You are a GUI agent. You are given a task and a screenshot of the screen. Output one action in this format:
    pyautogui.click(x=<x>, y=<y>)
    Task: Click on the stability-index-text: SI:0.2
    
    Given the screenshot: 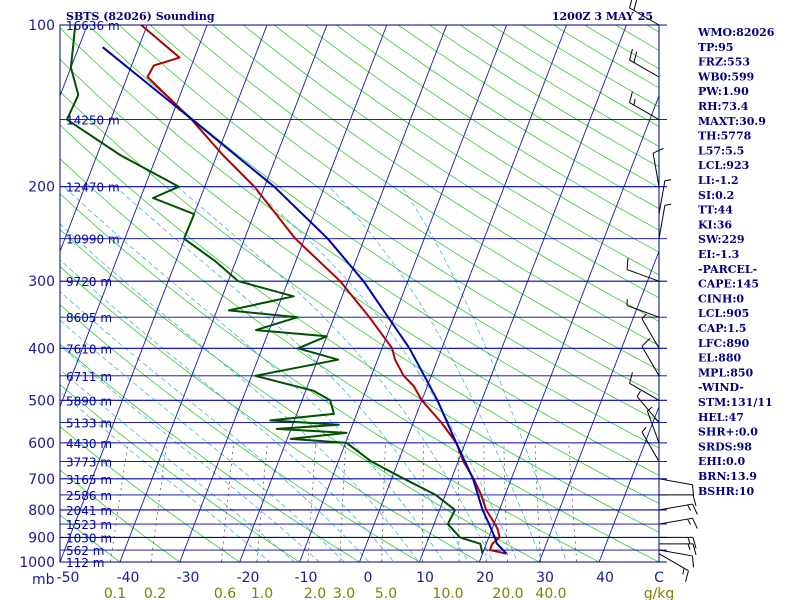 What is the action you would take?
    pyautogui.click(x=716, y=195)
    